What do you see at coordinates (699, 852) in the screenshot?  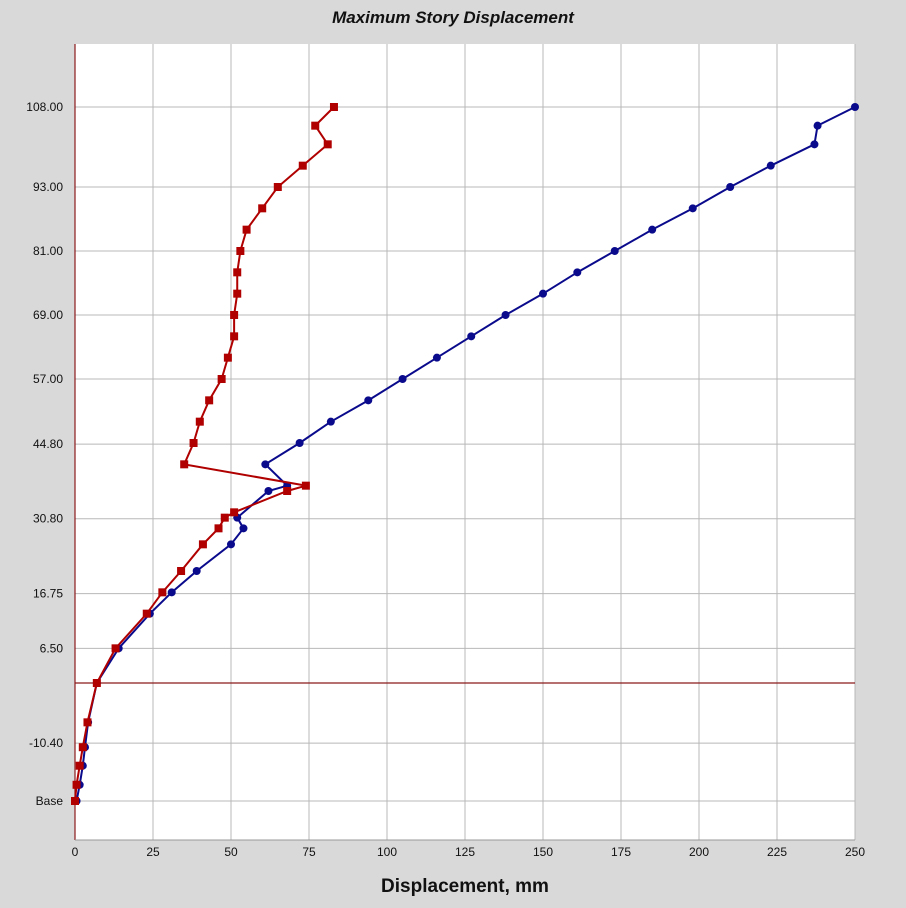 I see `x-tick-label: 200` at bounding box center [699, 852].